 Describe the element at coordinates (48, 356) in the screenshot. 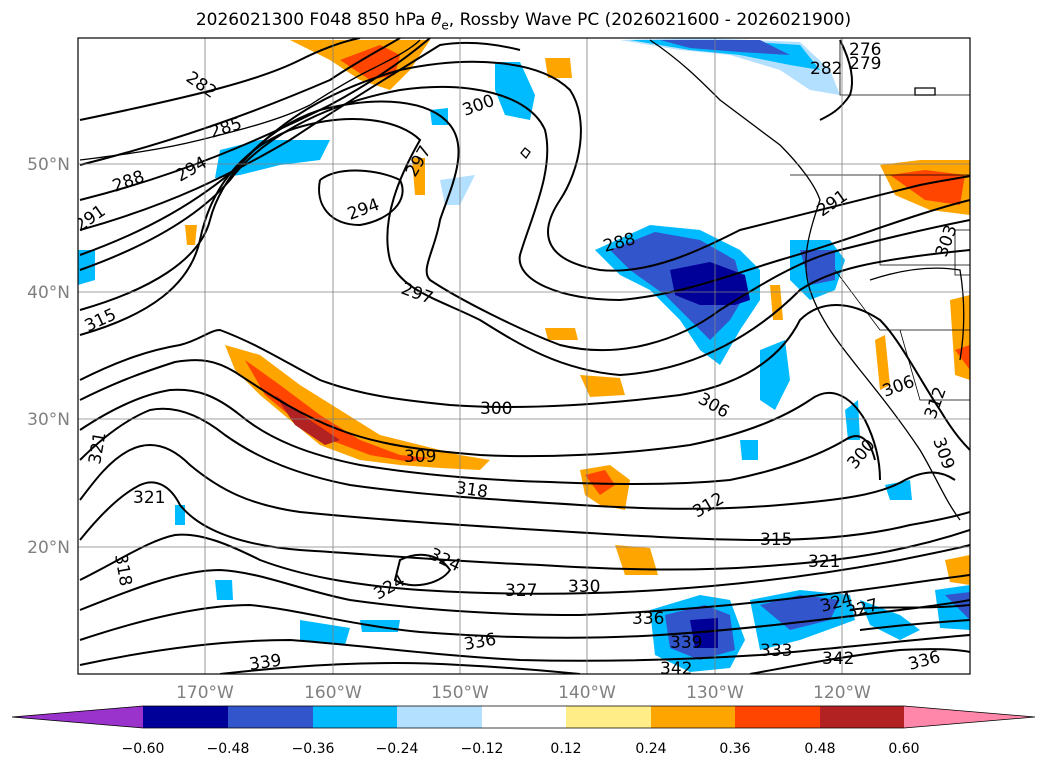

I see `latitude-labels: 50°N 40°N 30°N 20°N` at that location.